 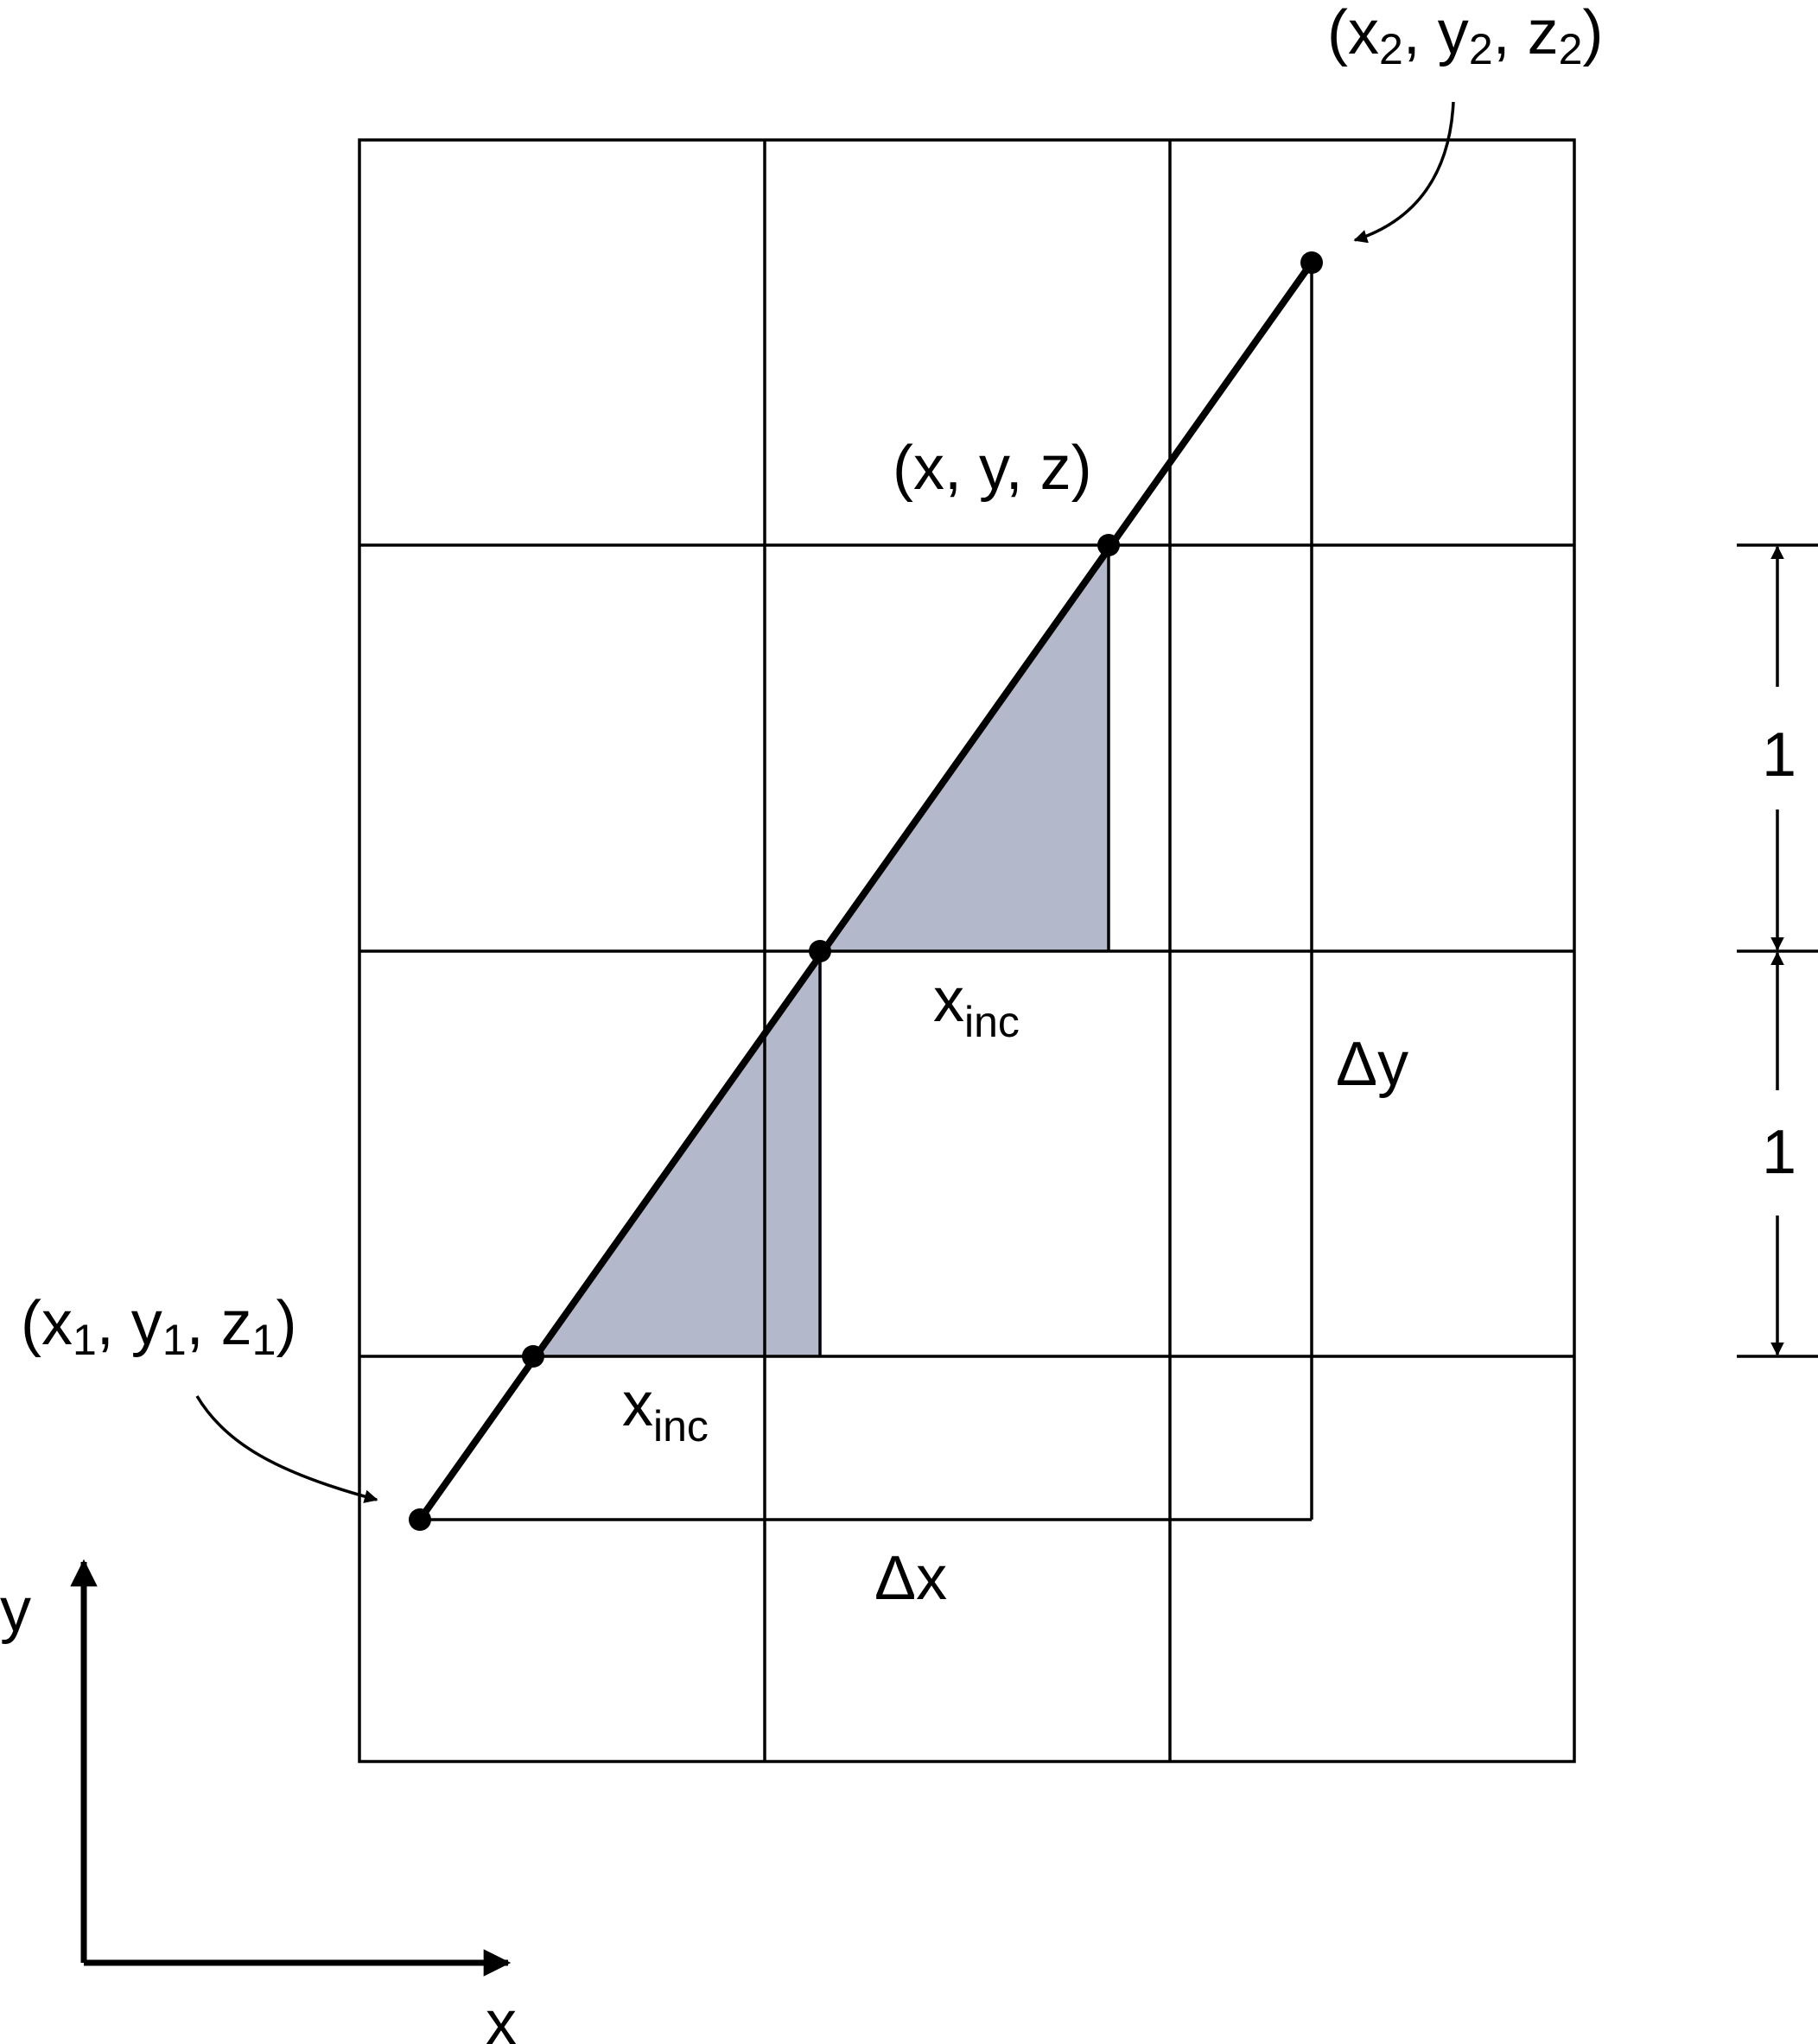 I want to click on start-point-callout-arrow, so click(x=286, y=1449).